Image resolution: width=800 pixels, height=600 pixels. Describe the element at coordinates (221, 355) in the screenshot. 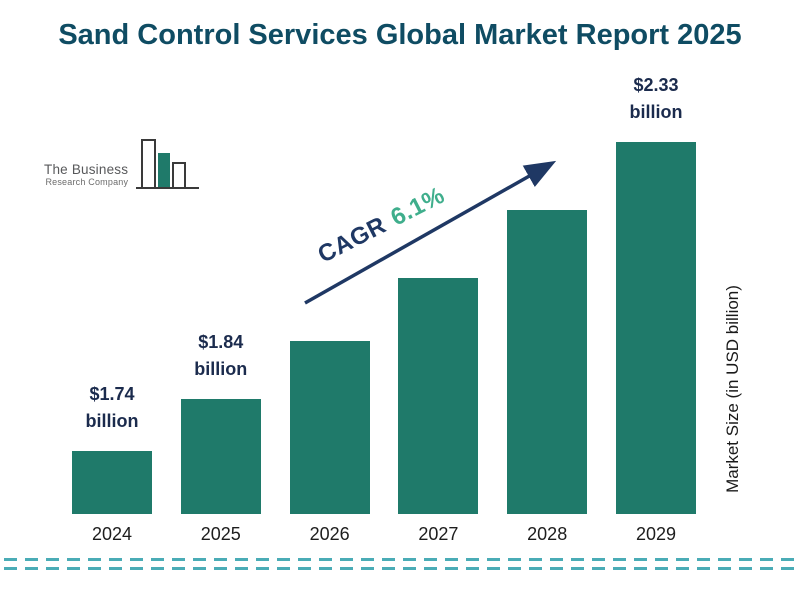

I see `bar-value-label: $1.84 billion` at that location.